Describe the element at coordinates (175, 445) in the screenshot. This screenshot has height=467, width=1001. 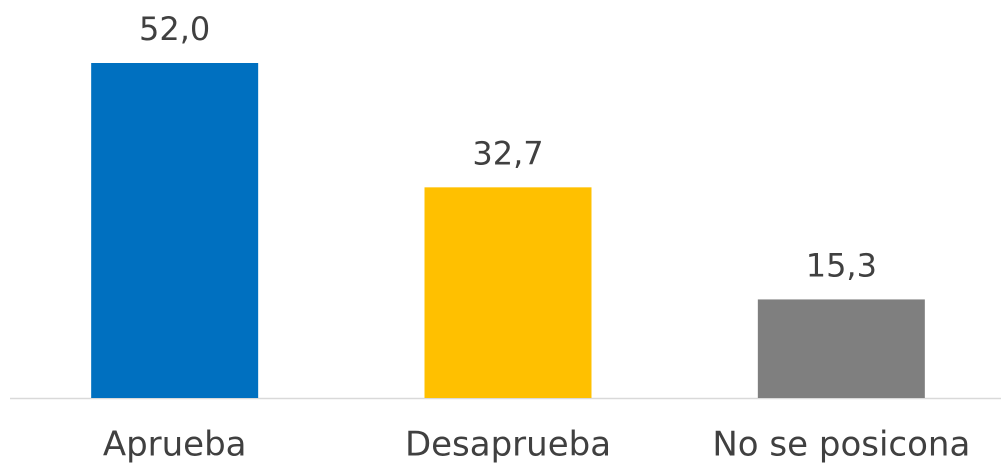
I see `x-tick-label: Aprueba` at that location.